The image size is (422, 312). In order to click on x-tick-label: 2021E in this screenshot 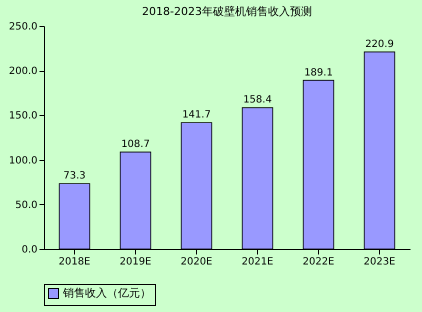, I will do `click(258, 262)`.